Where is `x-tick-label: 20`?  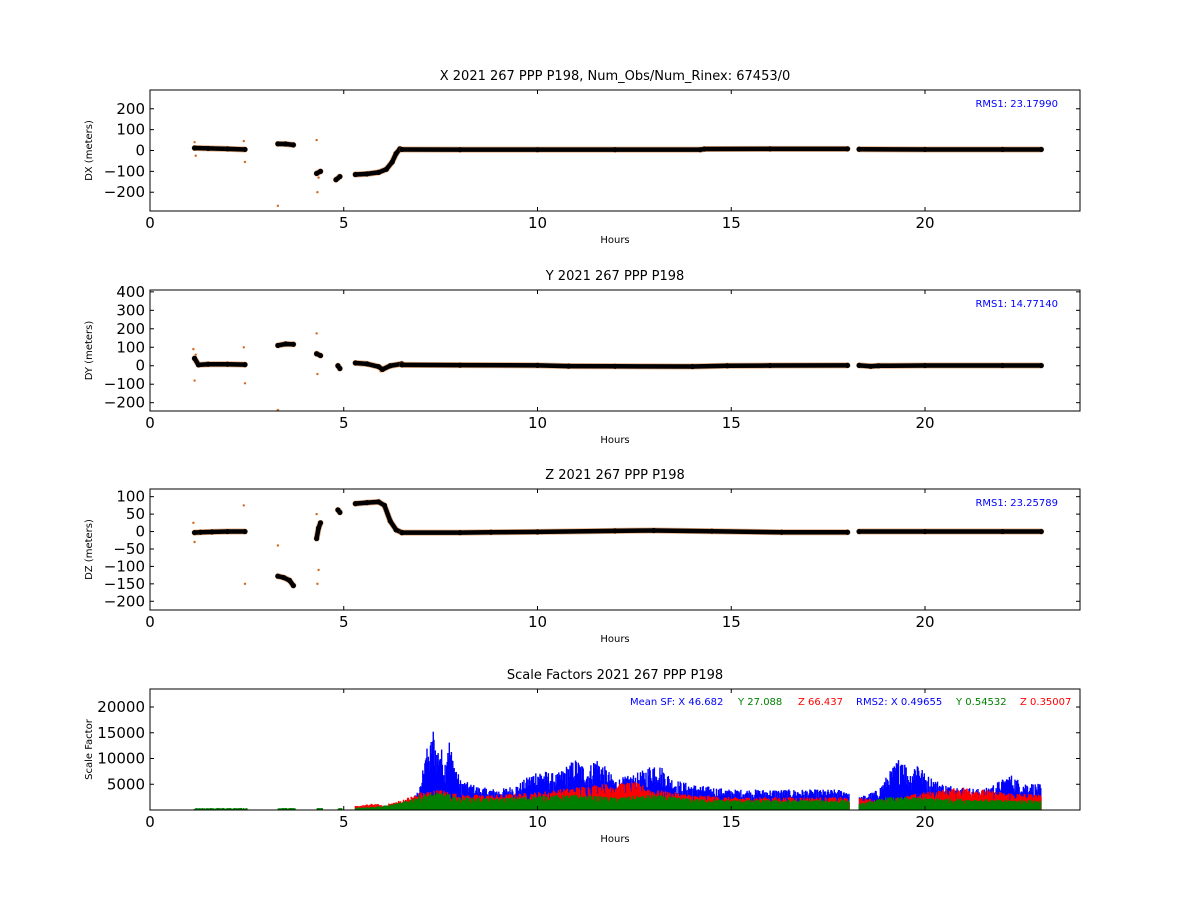 x-tick-label: 20 is located at coordinates (924, 423).